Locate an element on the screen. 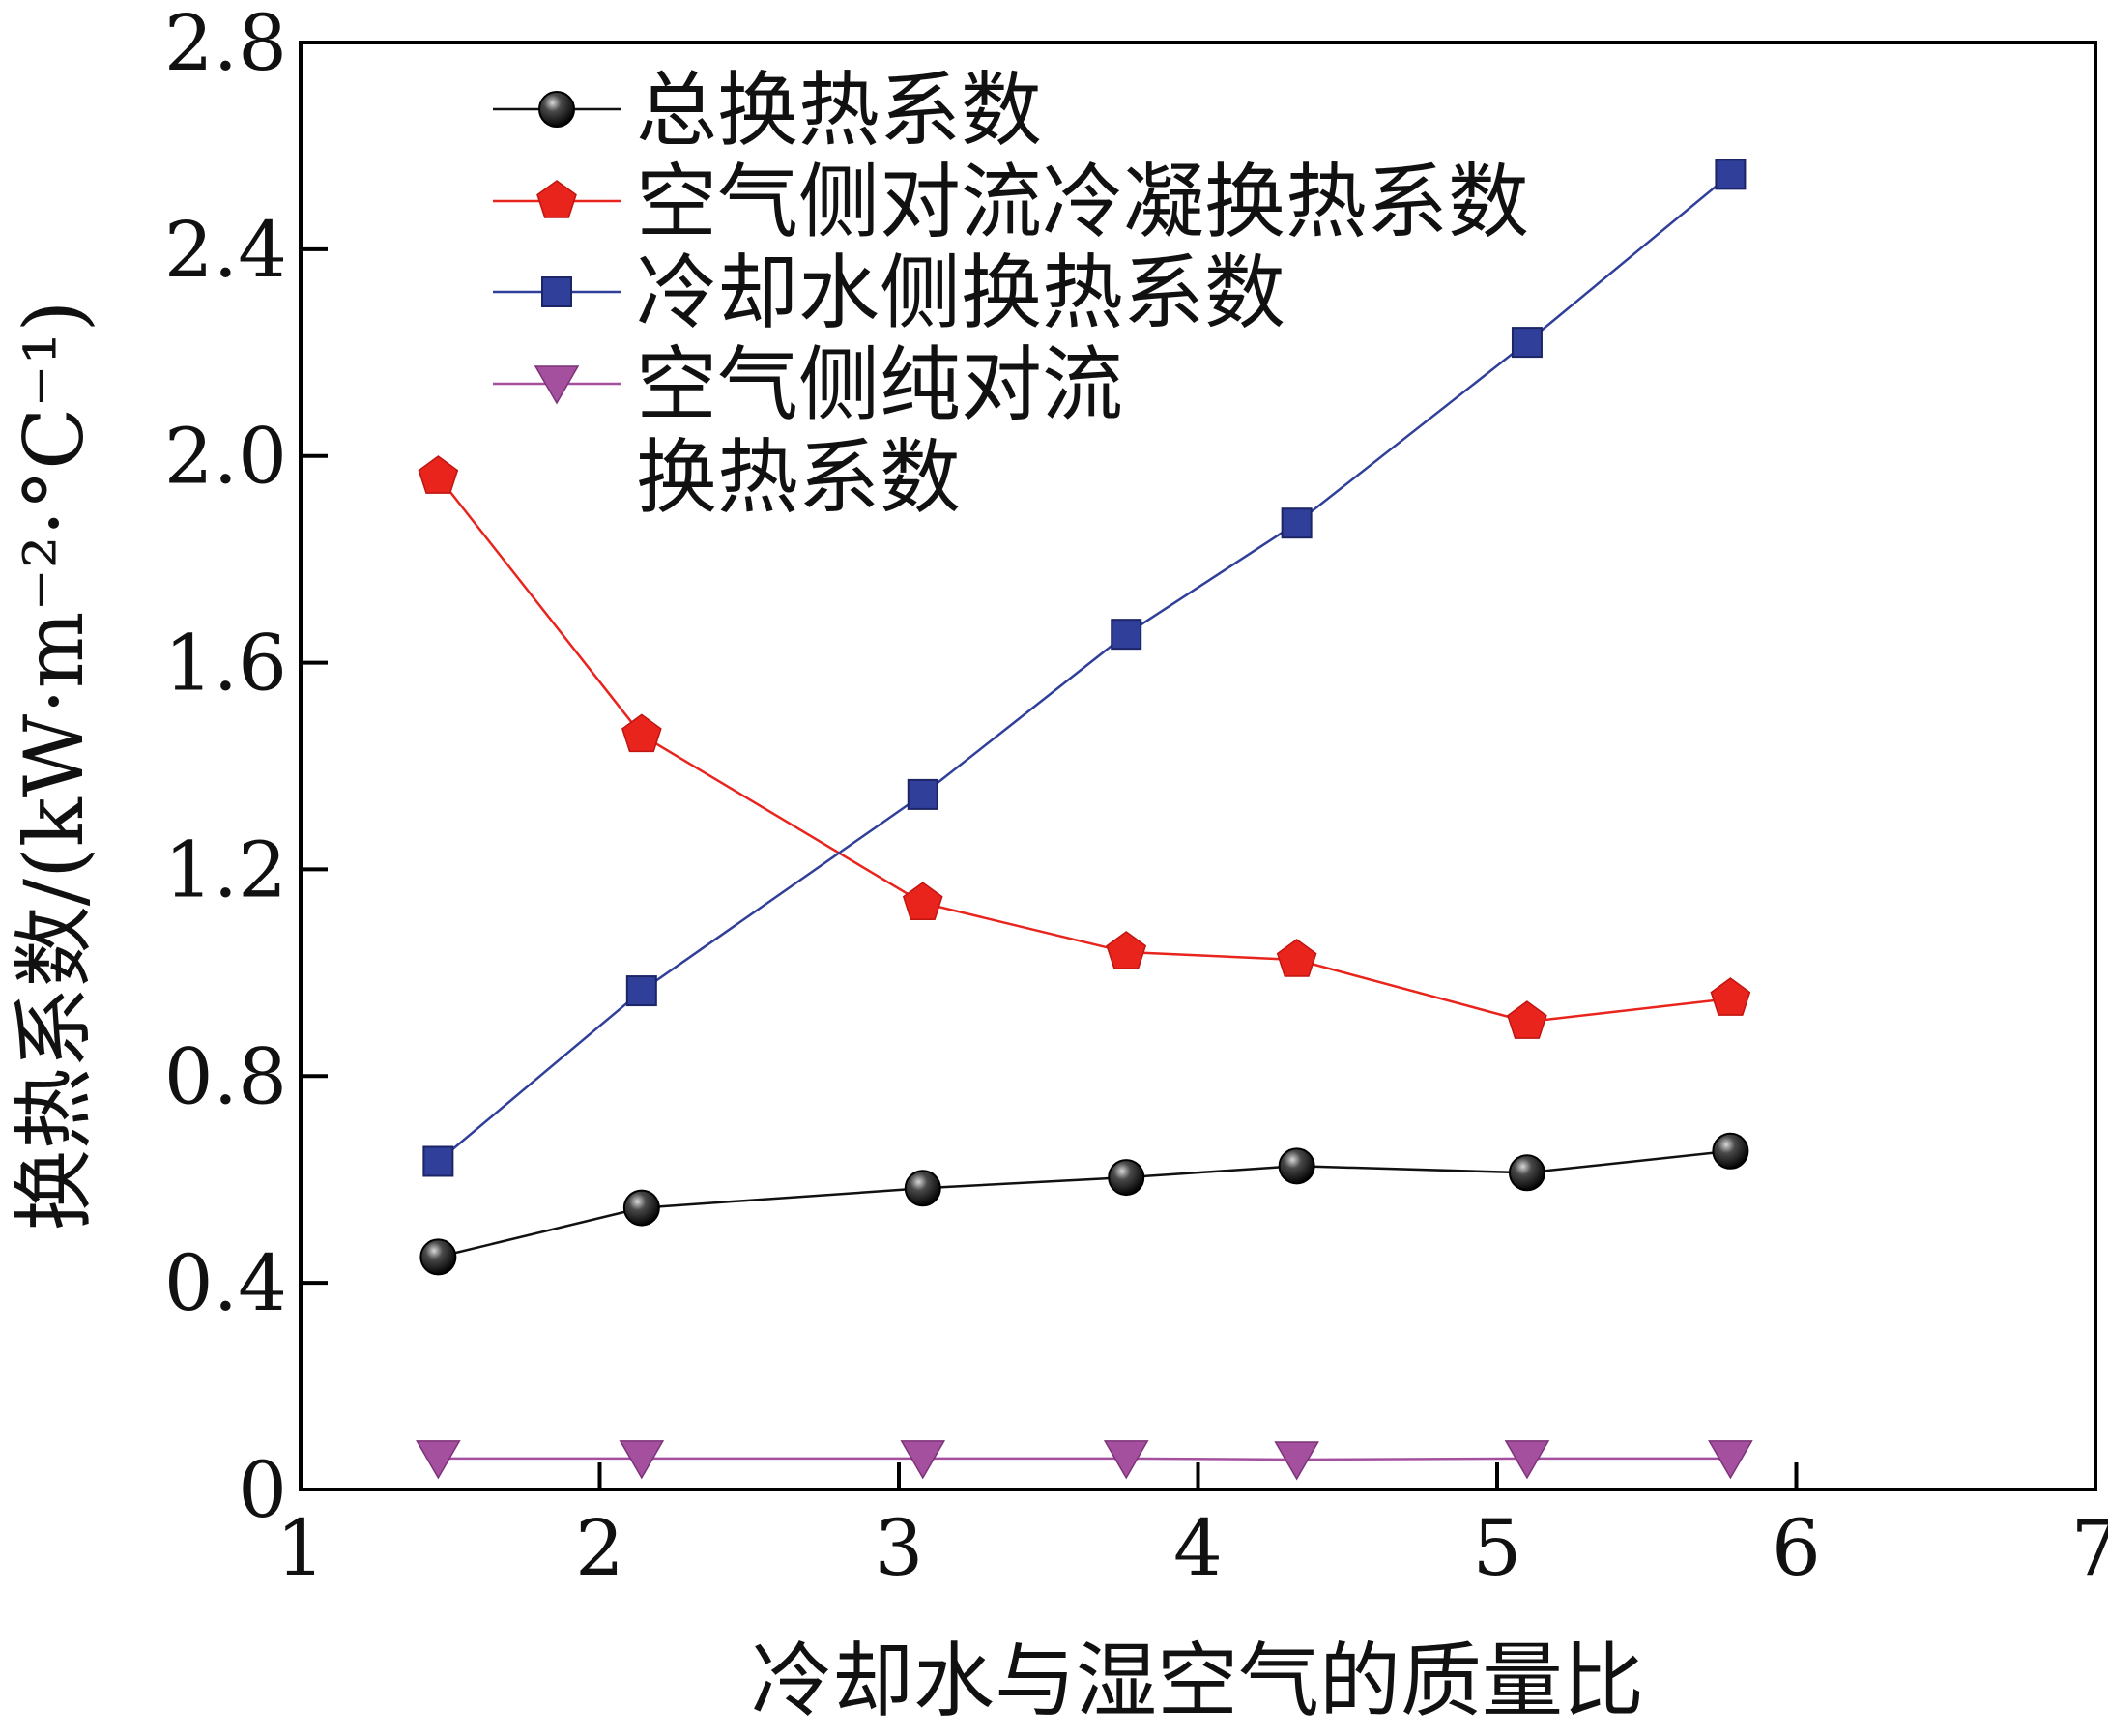 The image size is (2108, 1736). y-tick-label: 2.0 is located at coordinates (225, 457).